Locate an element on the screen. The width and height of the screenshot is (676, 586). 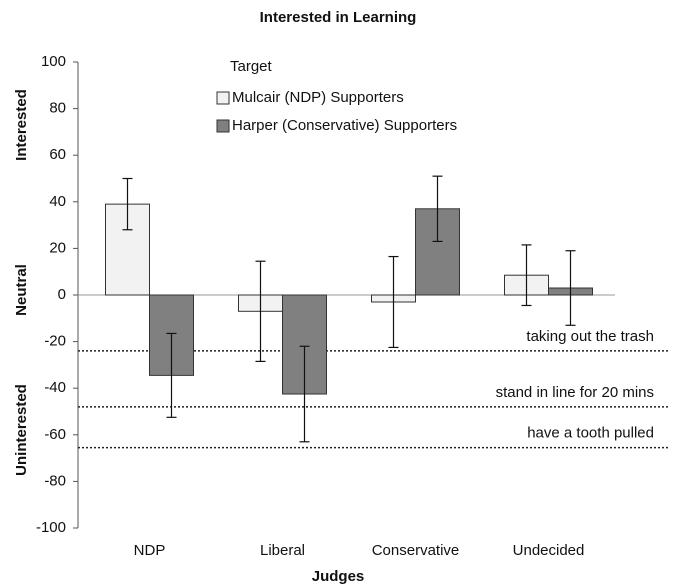
reference-label: have a tooth pulled is located at coordinates (590, 433).